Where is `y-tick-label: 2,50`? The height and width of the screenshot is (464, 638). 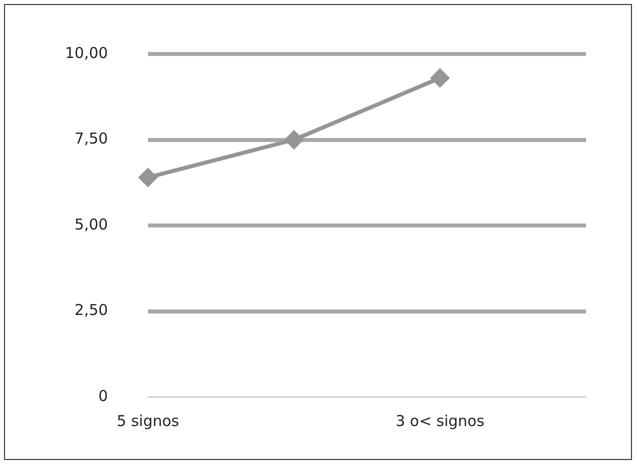 y-tick-label: 2,50 is located at coordinates (91, 310).